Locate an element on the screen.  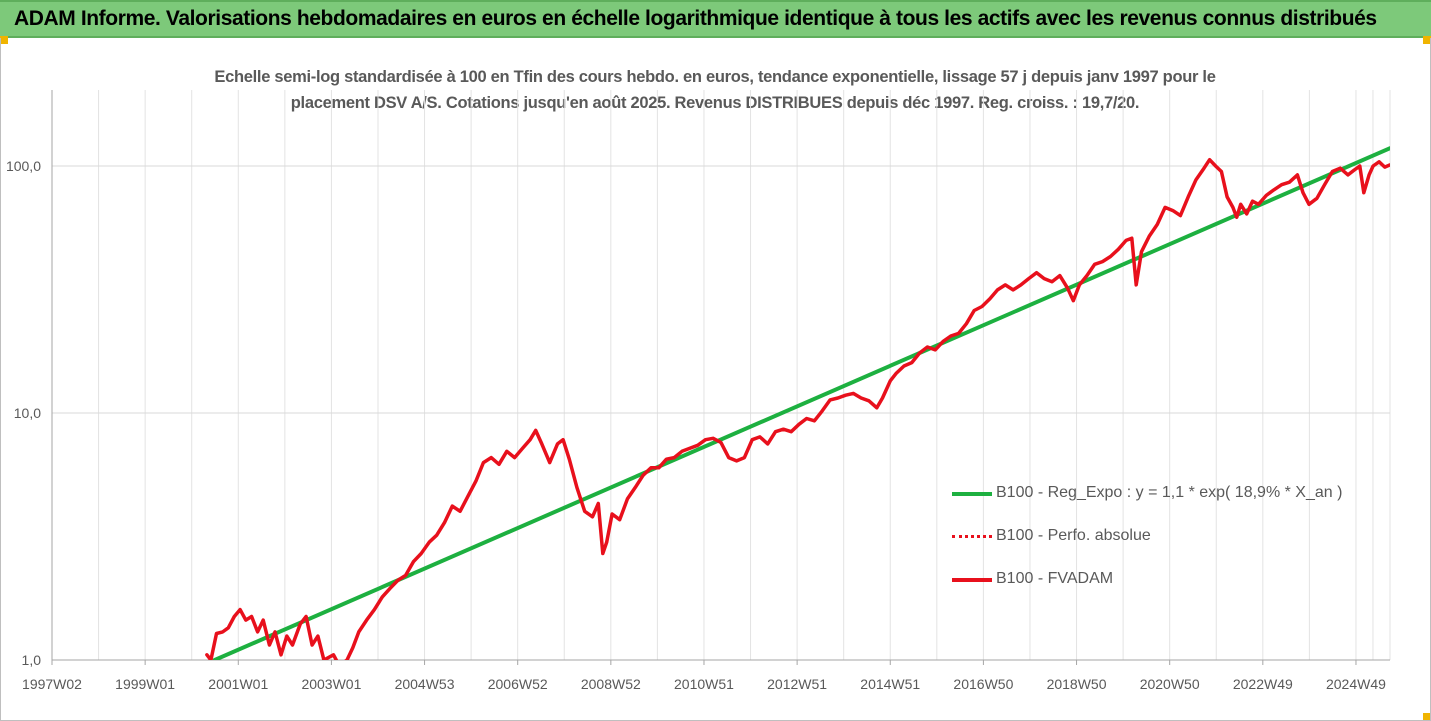
x-tick-label: 2004W53 is located at coordinates (425, 684).